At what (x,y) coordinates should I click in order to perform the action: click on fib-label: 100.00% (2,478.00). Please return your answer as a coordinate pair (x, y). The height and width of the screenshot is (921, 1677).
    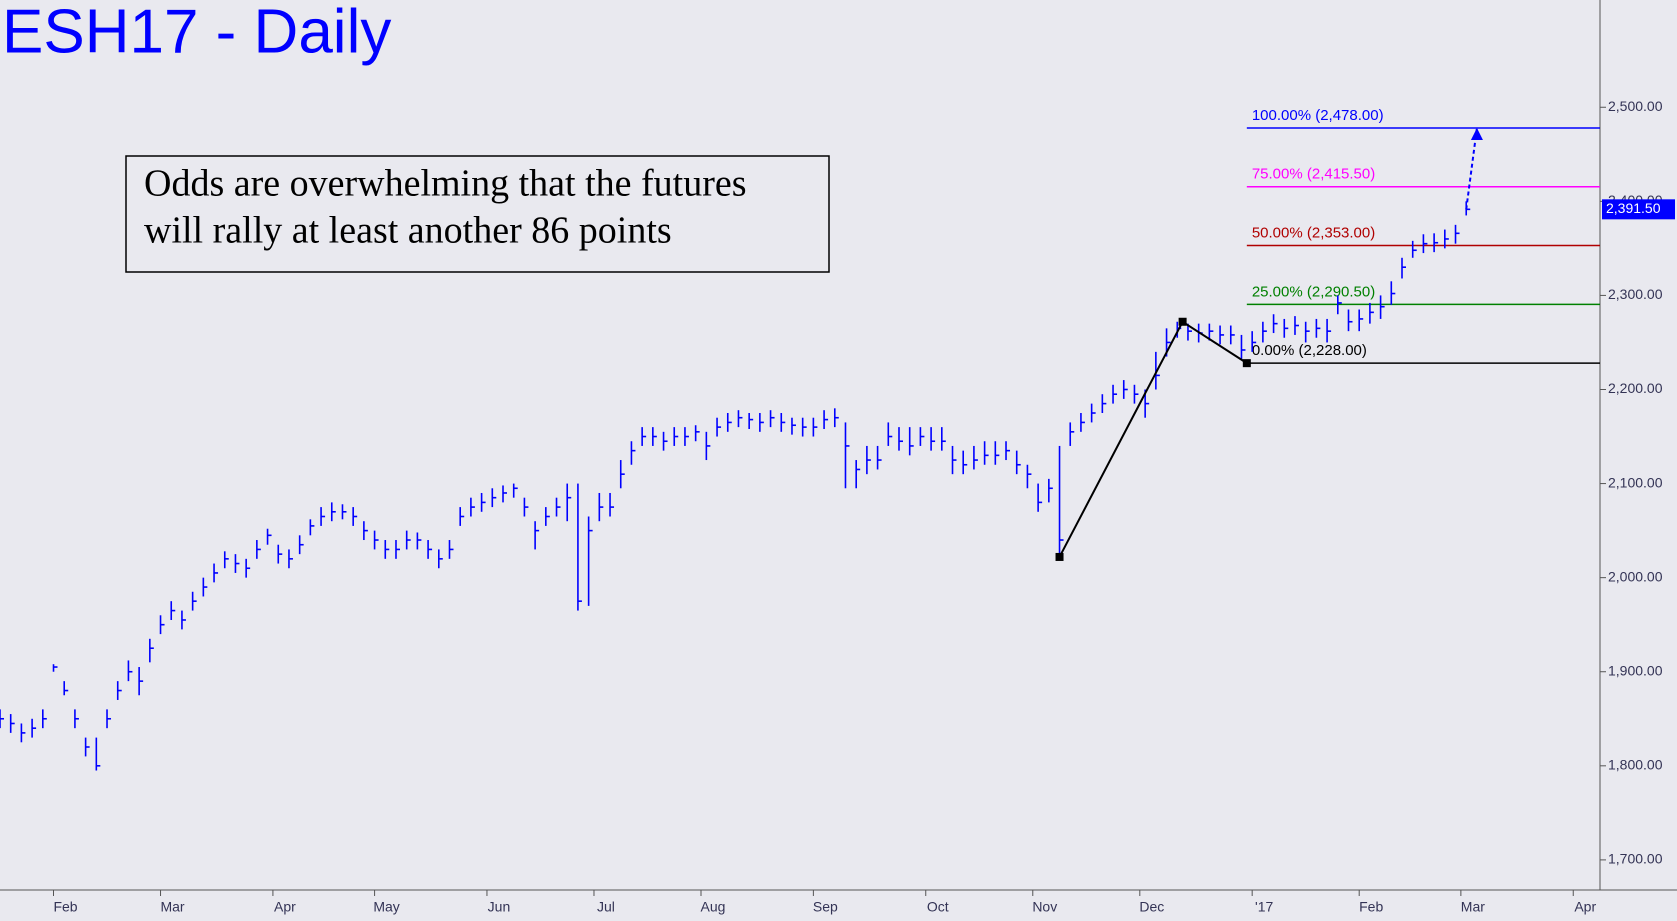
    Looking at the image, I should click on (1318, 115).